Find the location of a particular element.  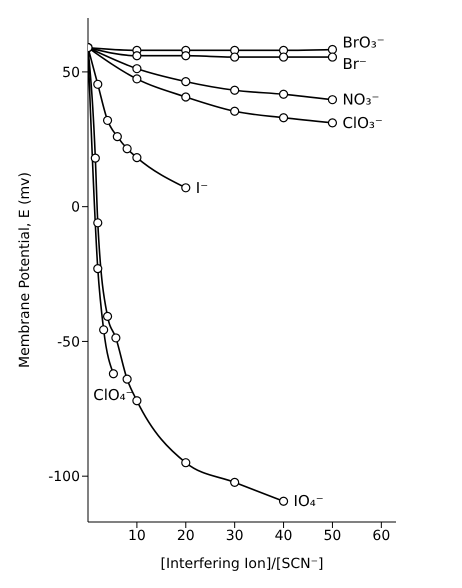

series-label: I⁻ is located at coordinates (202, 187).